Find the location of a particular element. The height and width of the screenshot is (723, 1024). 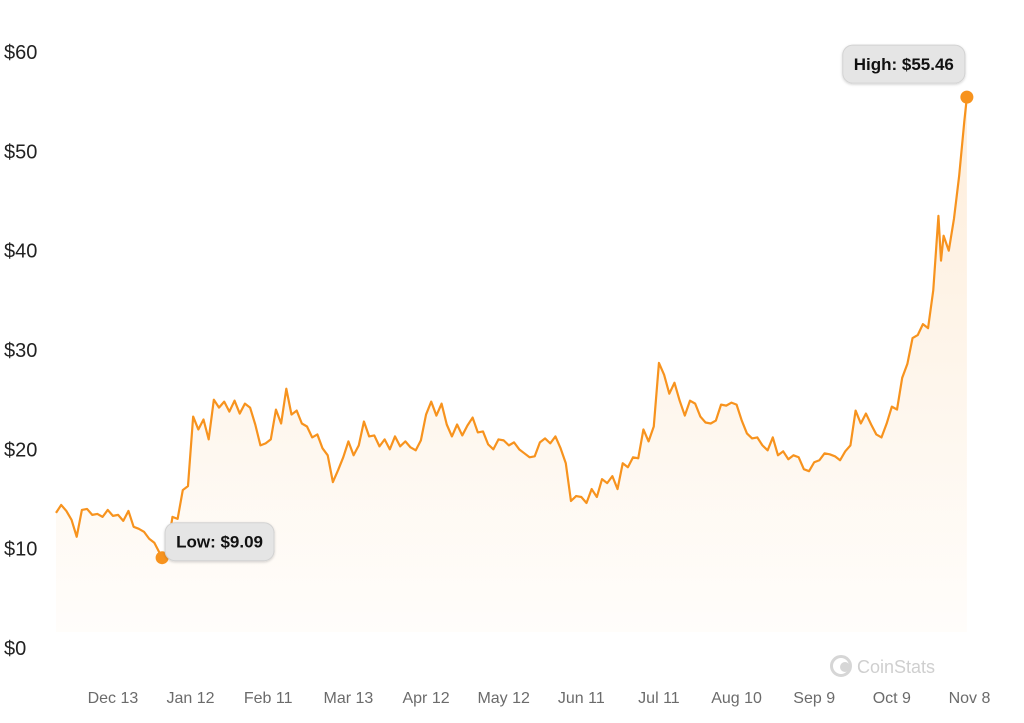

low-annotation: Low: $9.09 is located at coordinates (215, 543).